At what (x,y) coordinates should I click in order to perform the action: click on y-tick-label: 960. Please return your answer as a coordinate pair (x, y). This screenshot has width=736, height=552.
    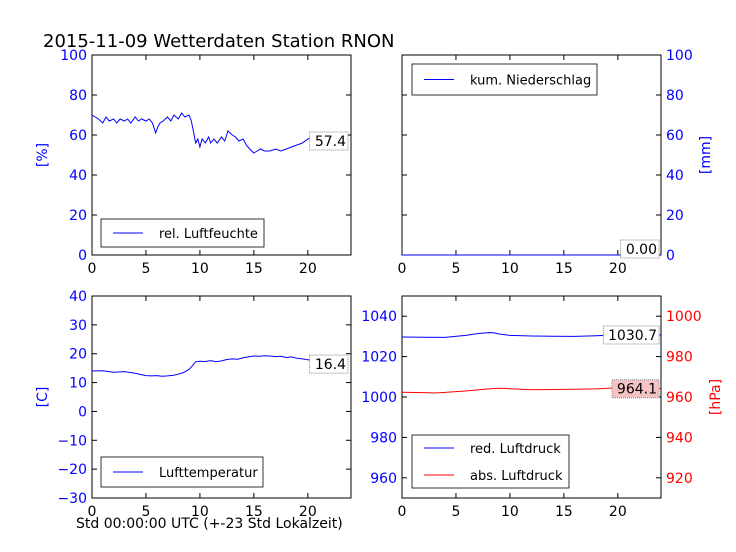
    Looking at the image, I should click on (383, 479).